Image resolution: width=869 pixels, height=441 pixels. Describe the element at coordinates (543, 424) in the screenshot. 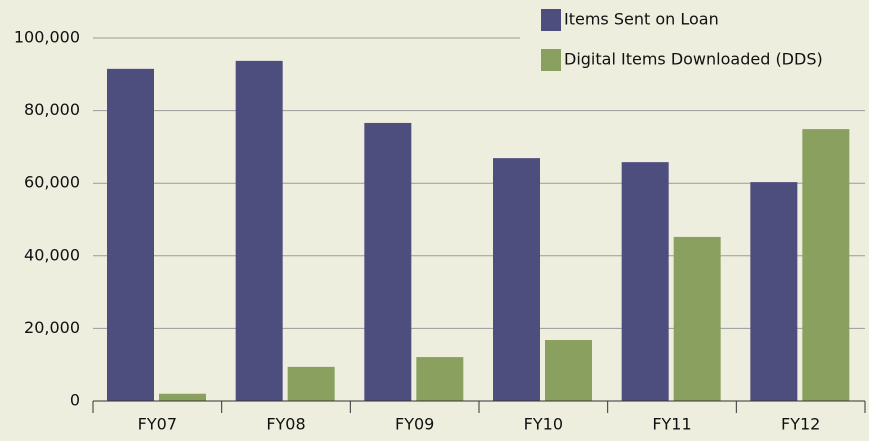

I see `x-tick-label: FY10` at that location.